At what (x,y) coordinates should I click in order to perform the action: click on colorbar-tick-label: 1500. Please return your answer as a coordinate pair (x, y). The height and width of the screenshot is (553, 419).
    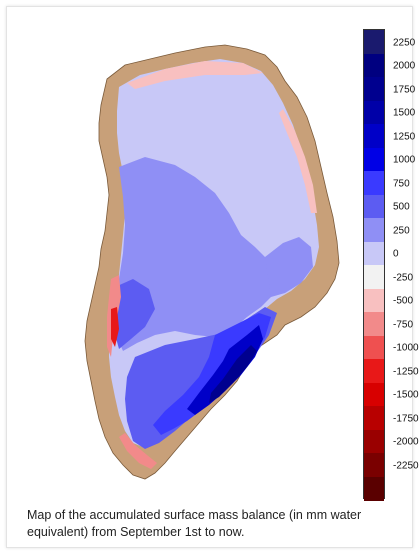
    Looking at the image, I should click on (404, 113).